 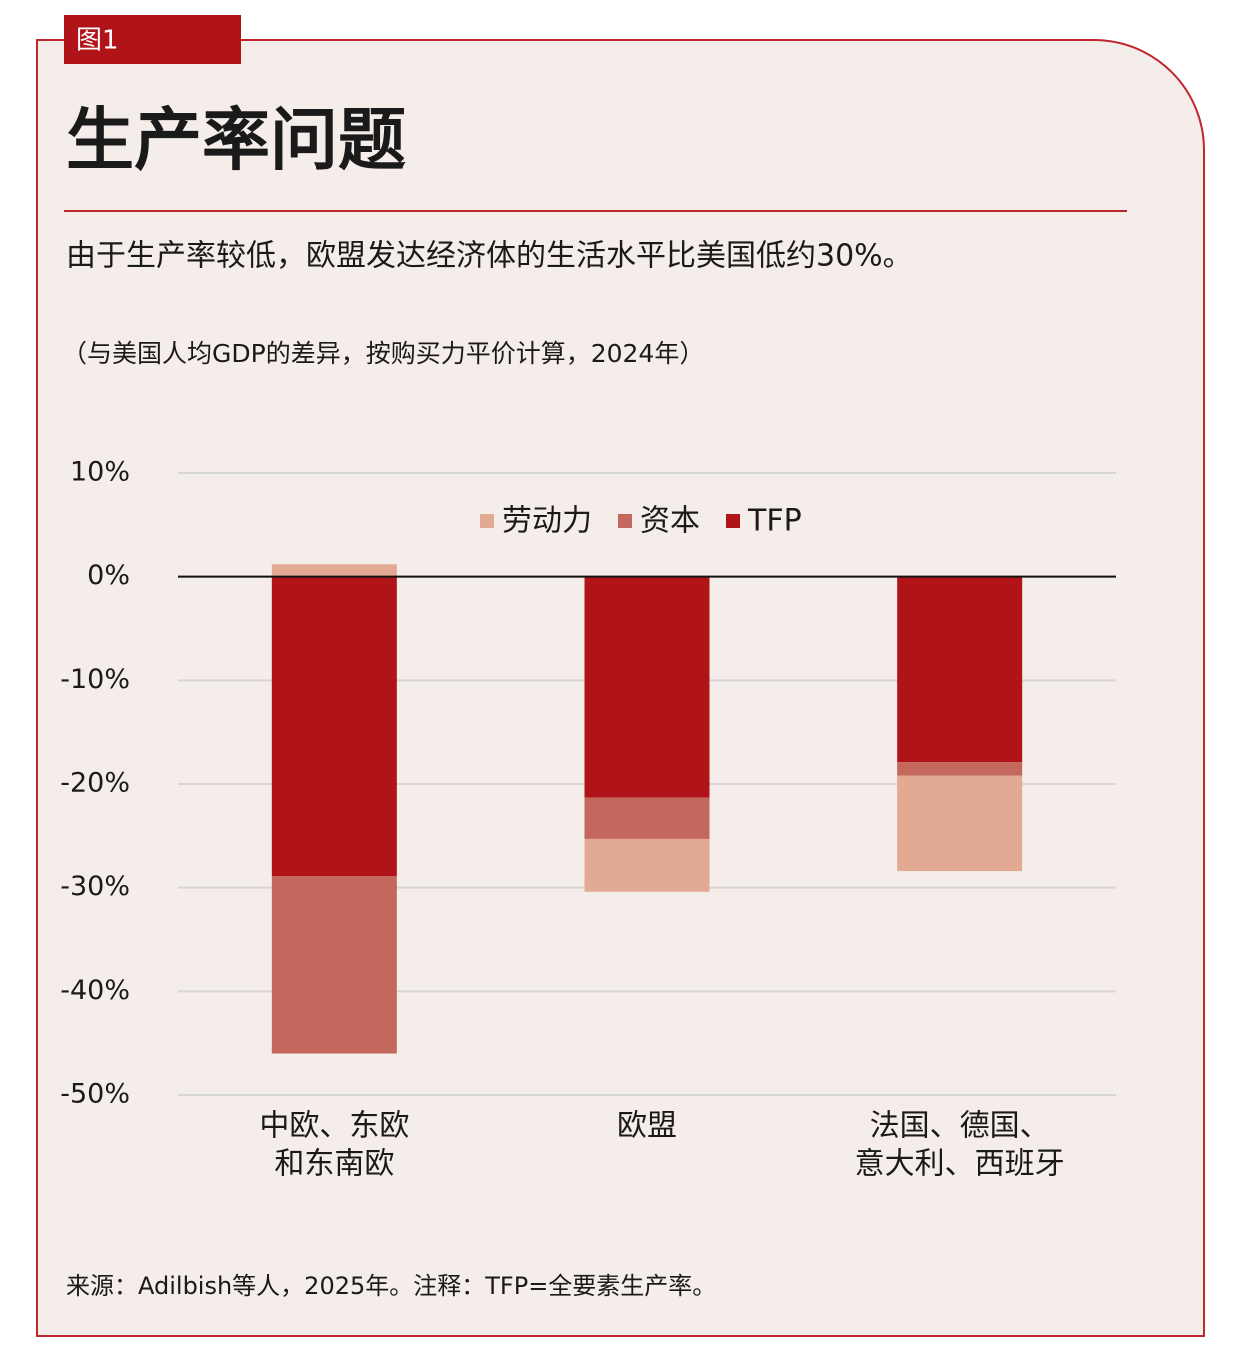 What do you see at coordinates (97, 41) in the screenshot?
I see `figure-label: 图1` at bounding box center [97, 41].